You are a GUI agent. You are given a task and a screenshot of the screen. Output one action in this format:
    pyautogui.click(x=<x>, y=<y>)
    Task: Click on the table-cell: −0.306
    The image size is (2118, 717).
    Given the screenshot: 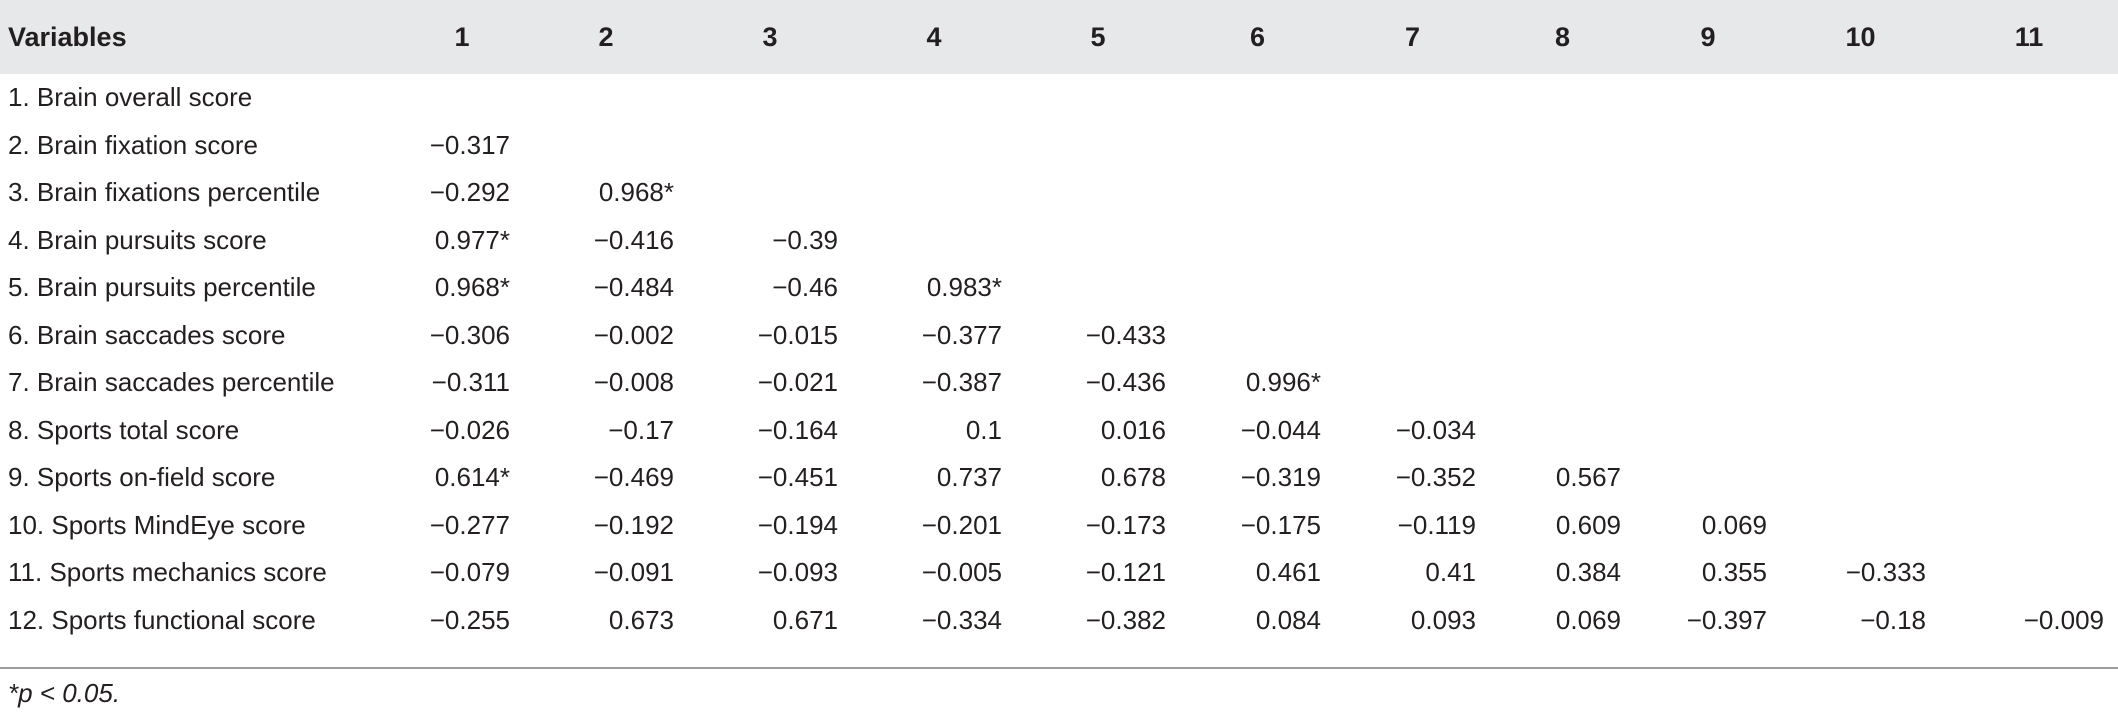 What is the action you would take?
    pyautogui.click(x=469, y=334)
    